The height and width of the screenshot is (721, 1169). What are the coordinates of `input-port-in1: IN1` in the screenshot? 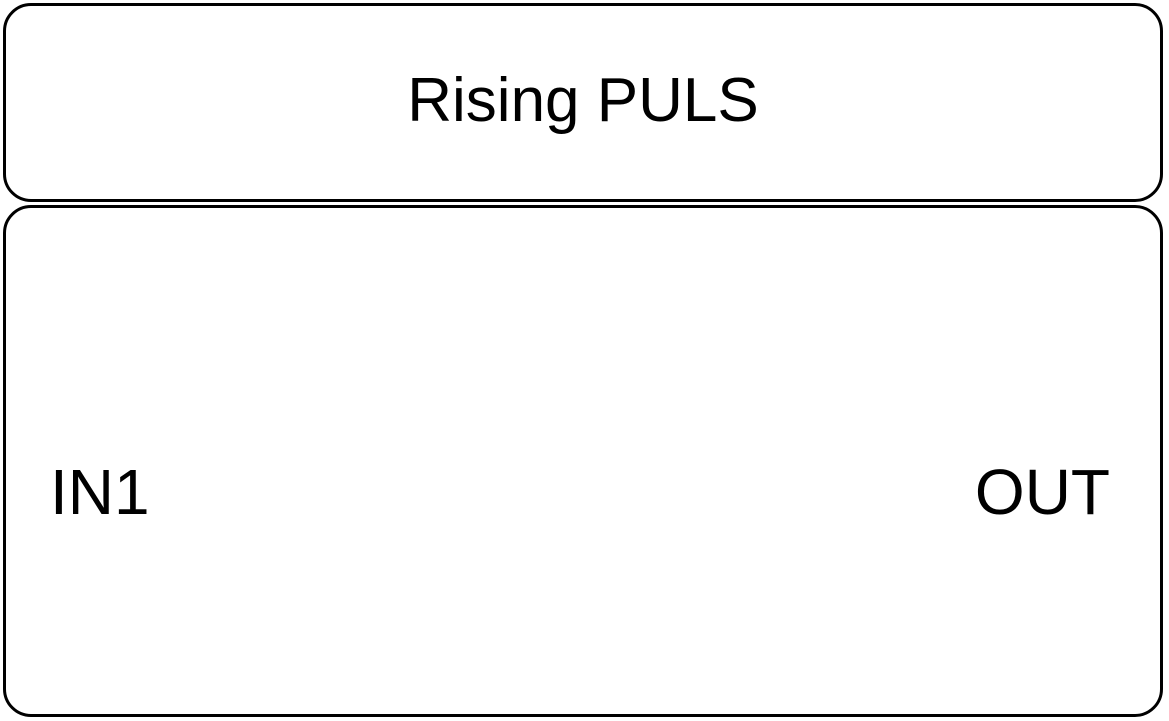 It's located at (100, 492).